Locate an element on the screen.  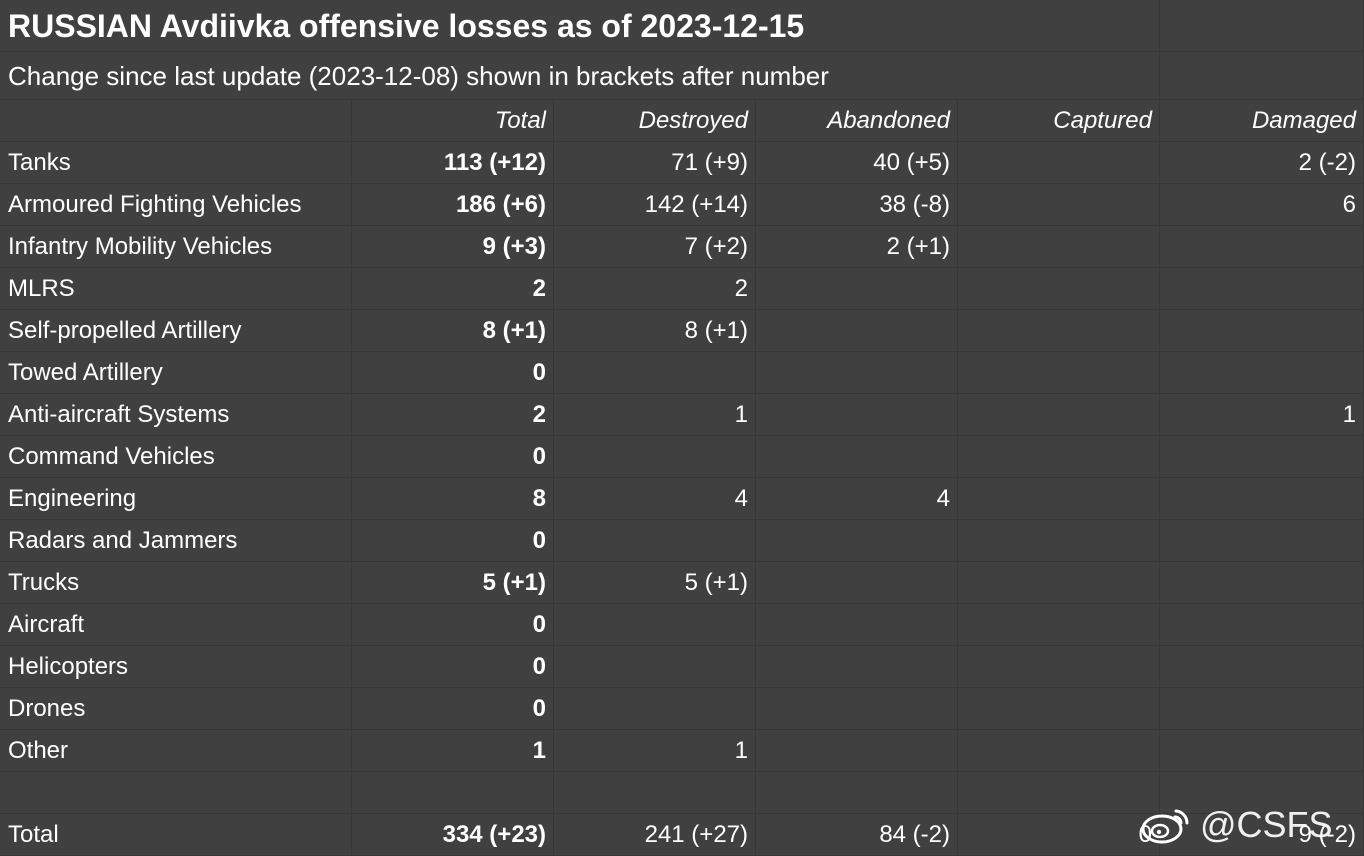
column-header-abandoned: Abandoned is located at coordinates (857, 121).